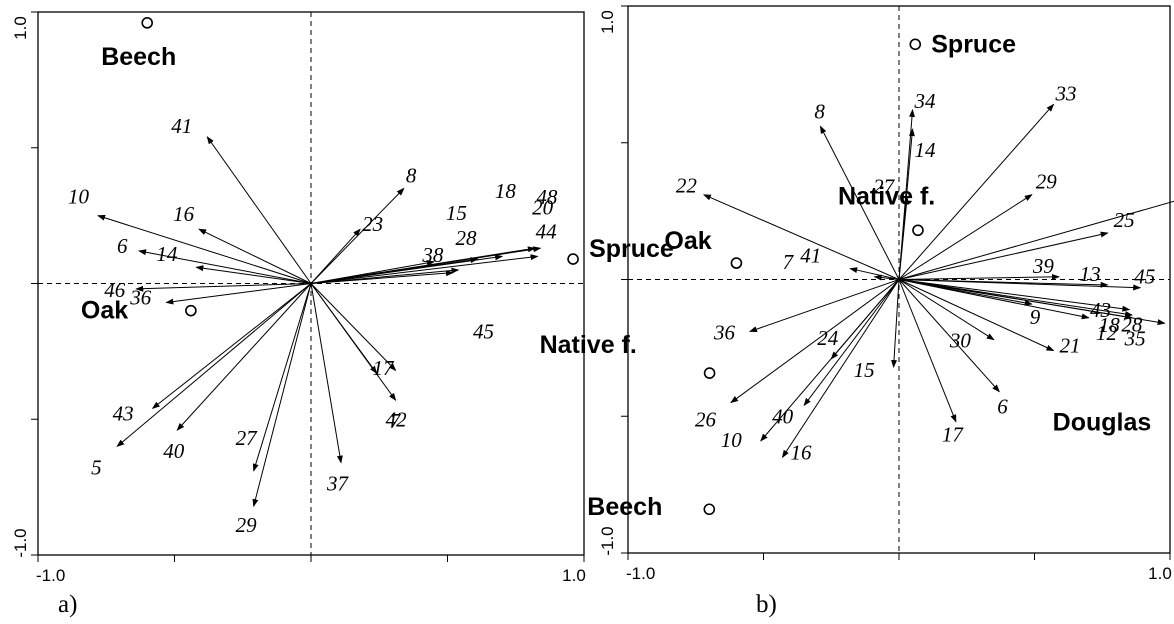  I want to click on site-label-douglas: Douglas, so click(1102, 423).